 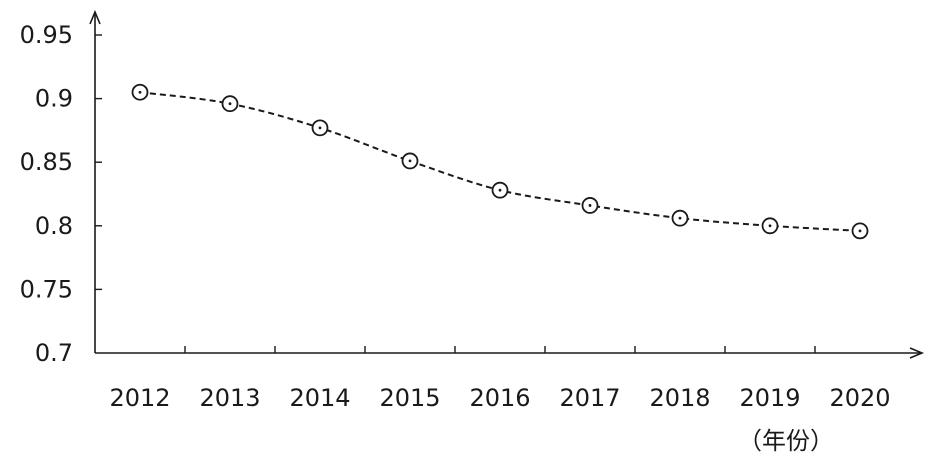 I want to click on x-tick-label: 2019, so click(x=769, y=398).